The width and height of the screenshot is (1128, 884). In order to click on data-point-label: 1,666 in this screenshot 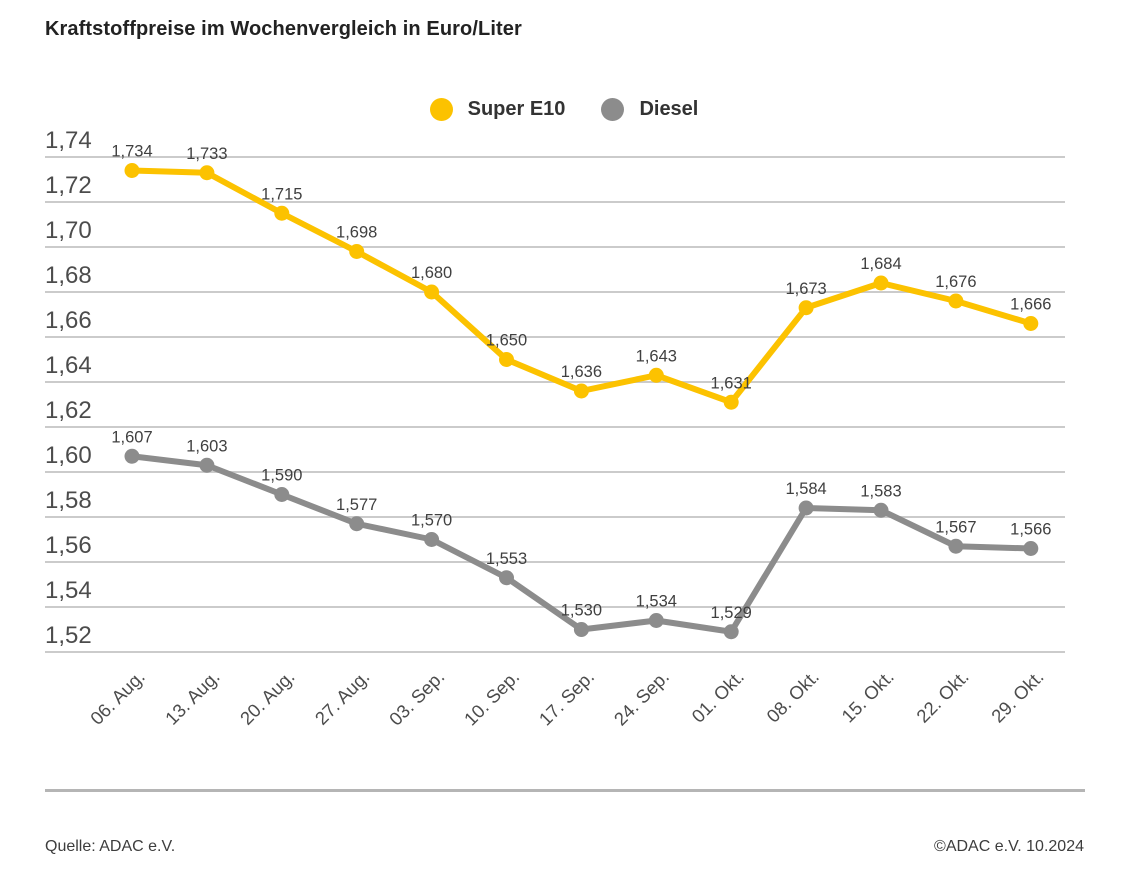, I will do `click(1030, 305)`.